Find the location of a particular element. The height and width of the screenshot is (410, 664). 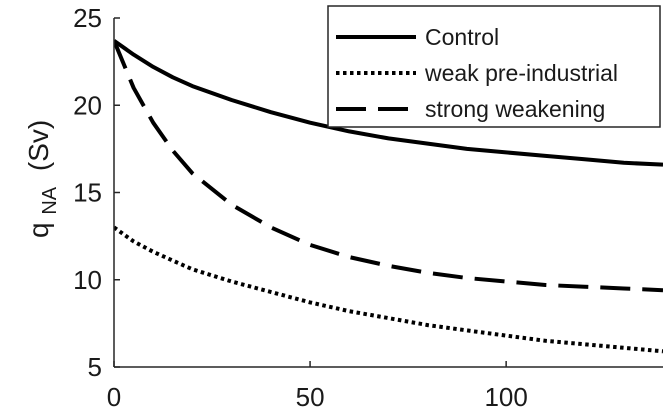

legend-label: weak pre-industrial is located at coordinates (521, 73).